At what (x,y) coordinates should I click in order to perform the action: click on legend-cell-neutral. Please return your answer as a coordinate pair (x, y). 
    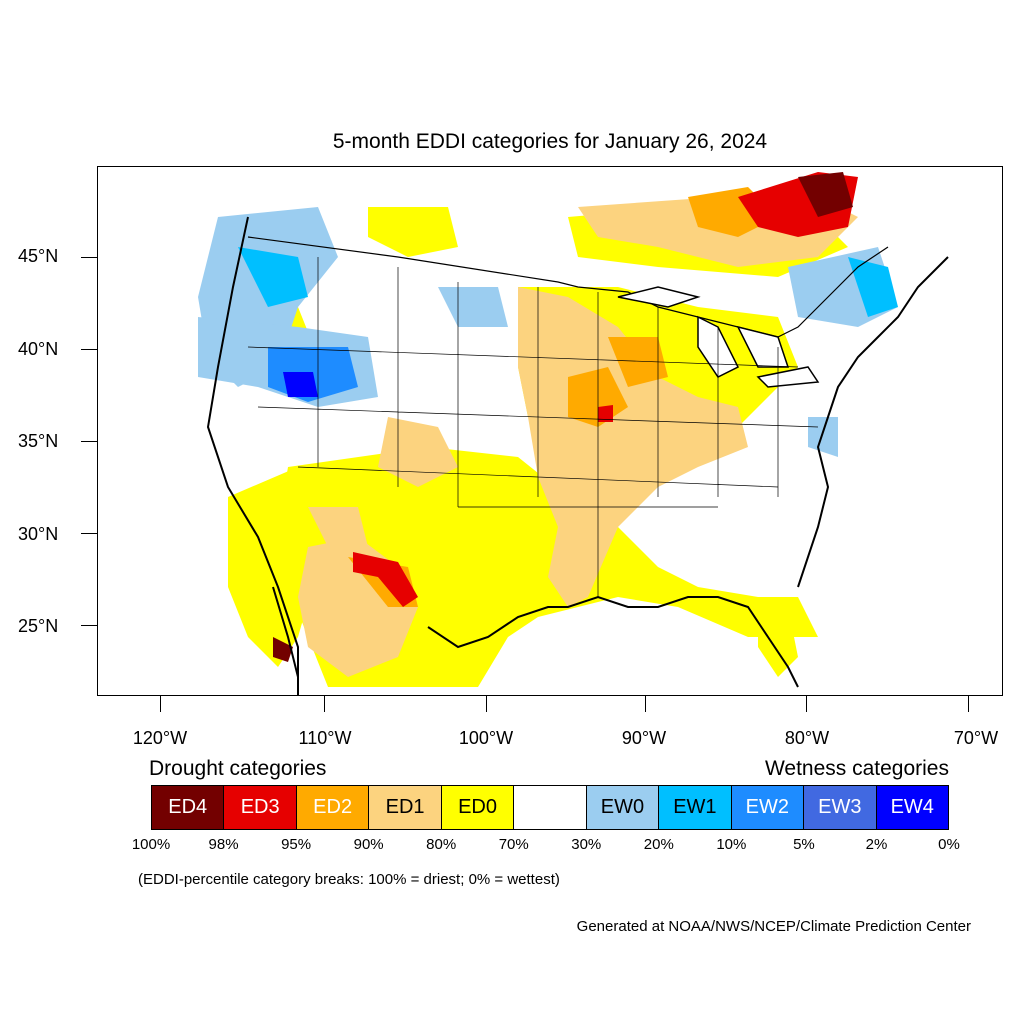
    Looking at the image, I should click on (550, 807).